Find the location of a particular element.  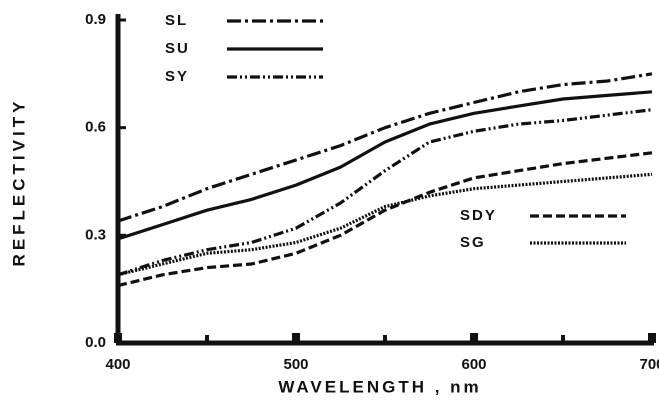

x-tick-label: 700 is located at coordinates (649, 364).